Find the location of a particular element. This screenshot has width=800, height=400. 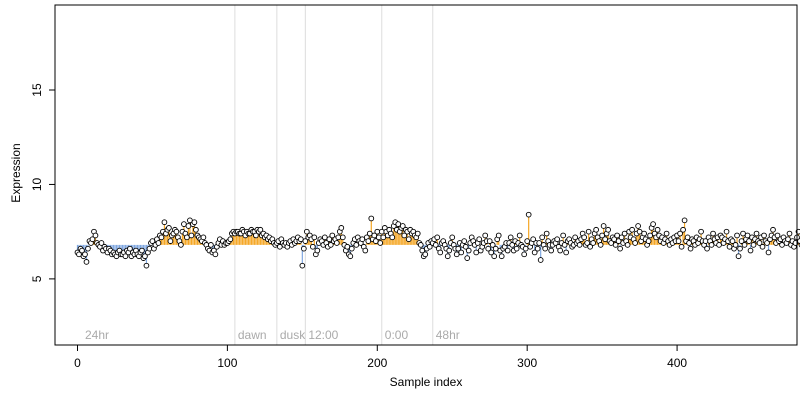

phase-annotations: 24hr dawn dusk 12:00 0:00 48hr is located at coordinates (272, 335).